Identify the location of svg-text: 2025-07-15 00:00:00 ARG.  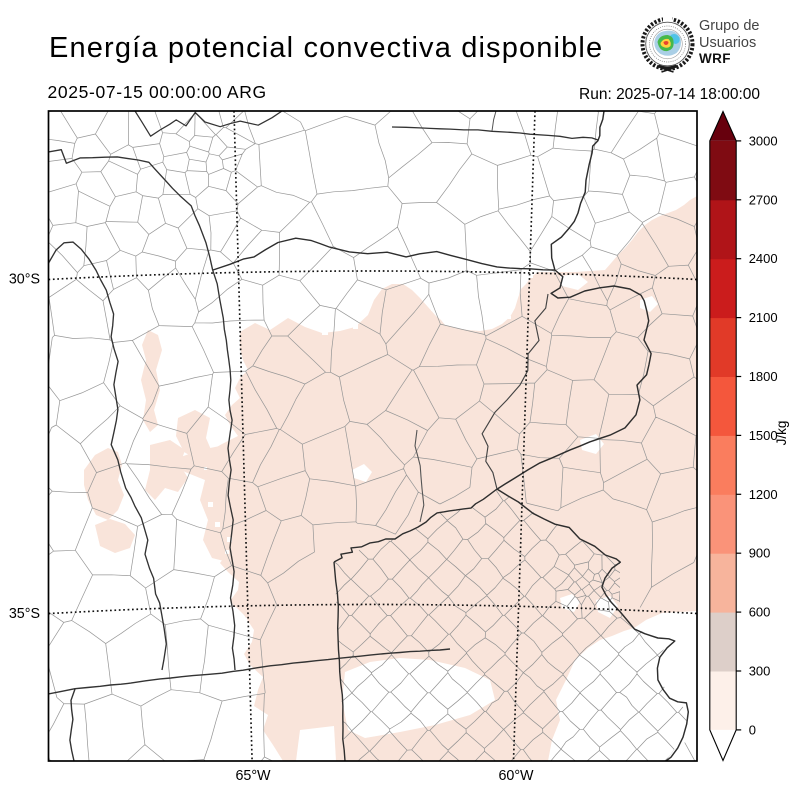
(157, 92).